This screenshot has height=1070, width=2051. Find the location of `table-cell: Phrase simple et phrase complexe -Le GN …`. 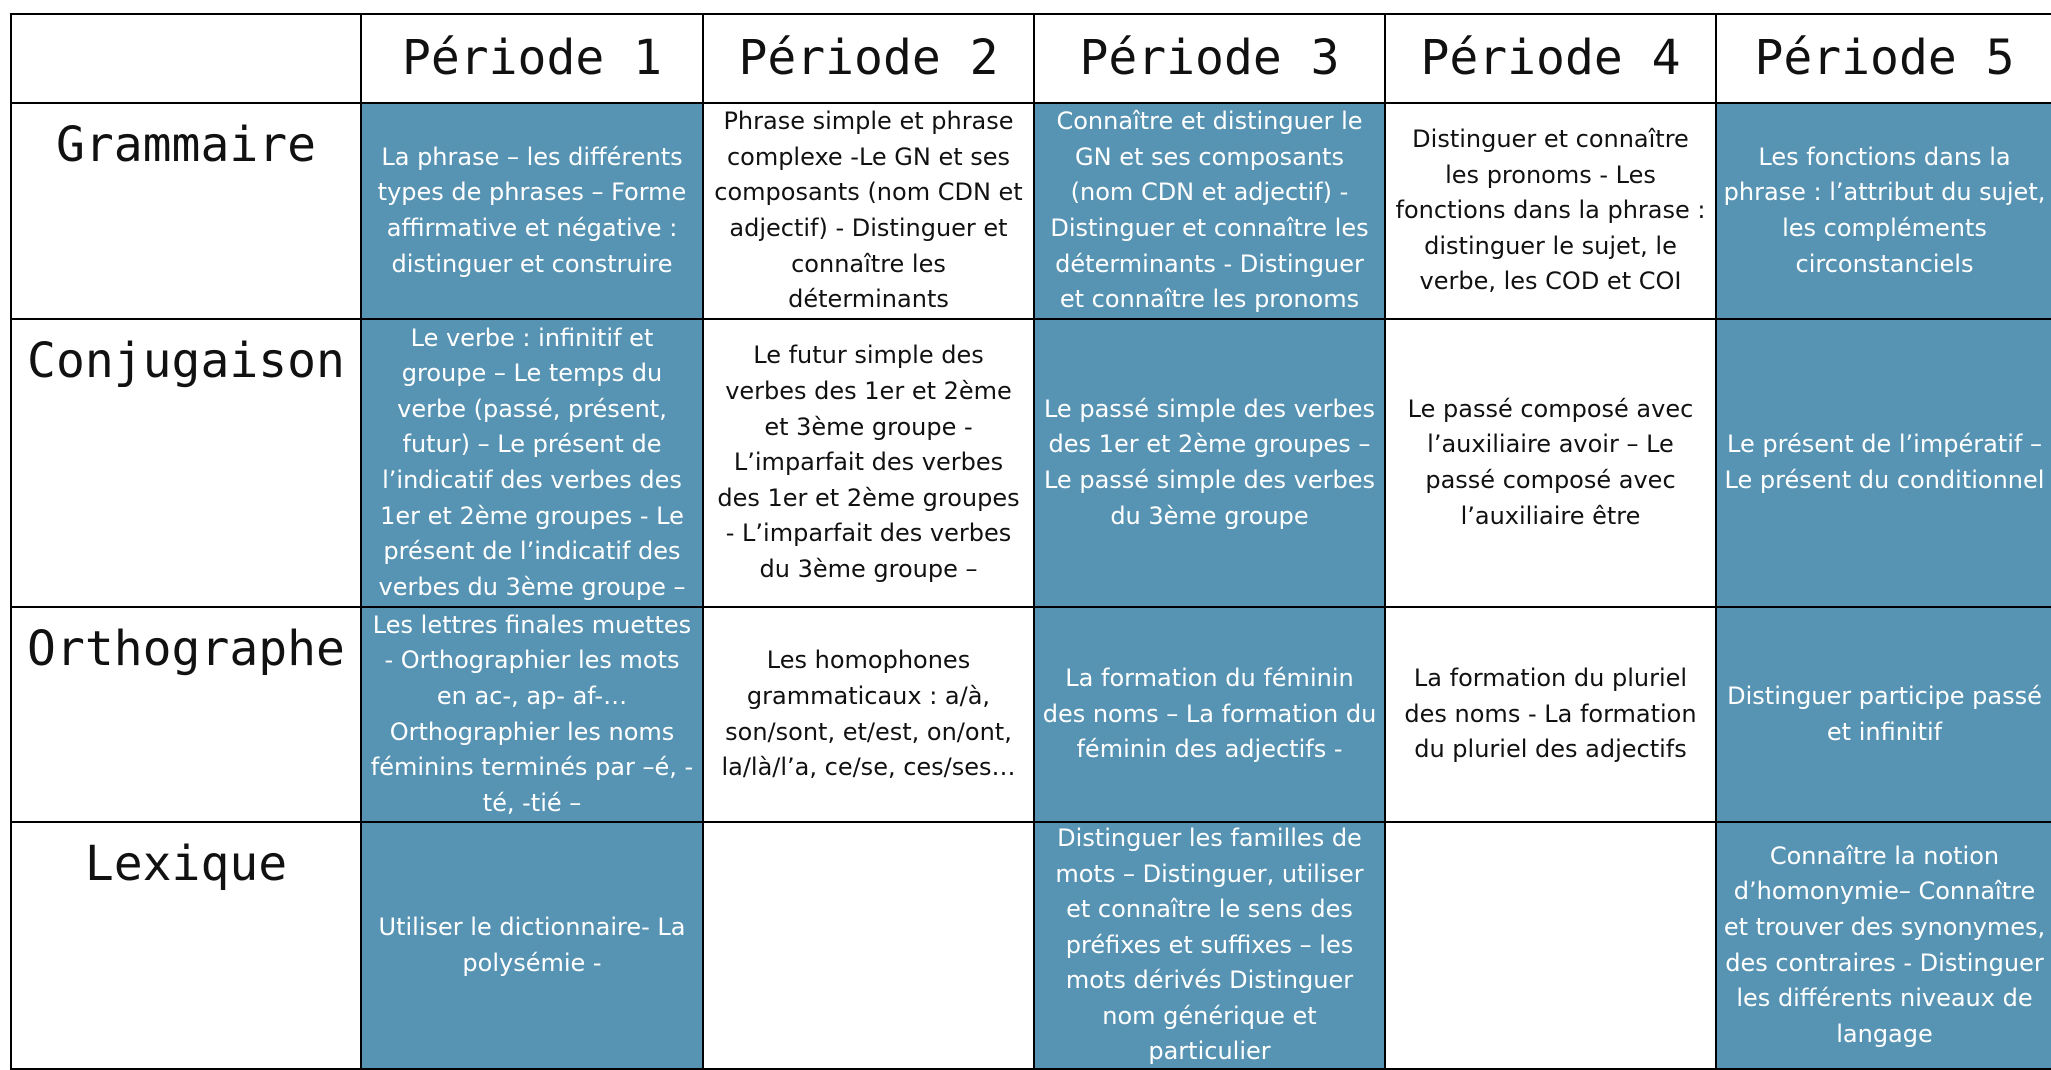

table-cell: Phrase simple et phrase complexe -Le GN … is located at coordinates (869, 212).